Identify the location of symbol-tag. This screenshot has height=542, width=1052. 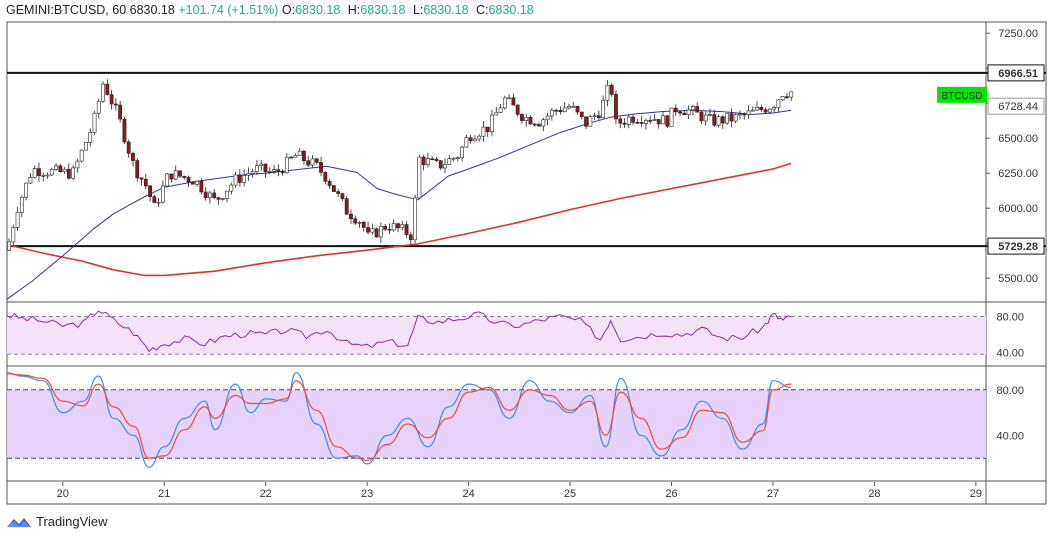
(962, 94).